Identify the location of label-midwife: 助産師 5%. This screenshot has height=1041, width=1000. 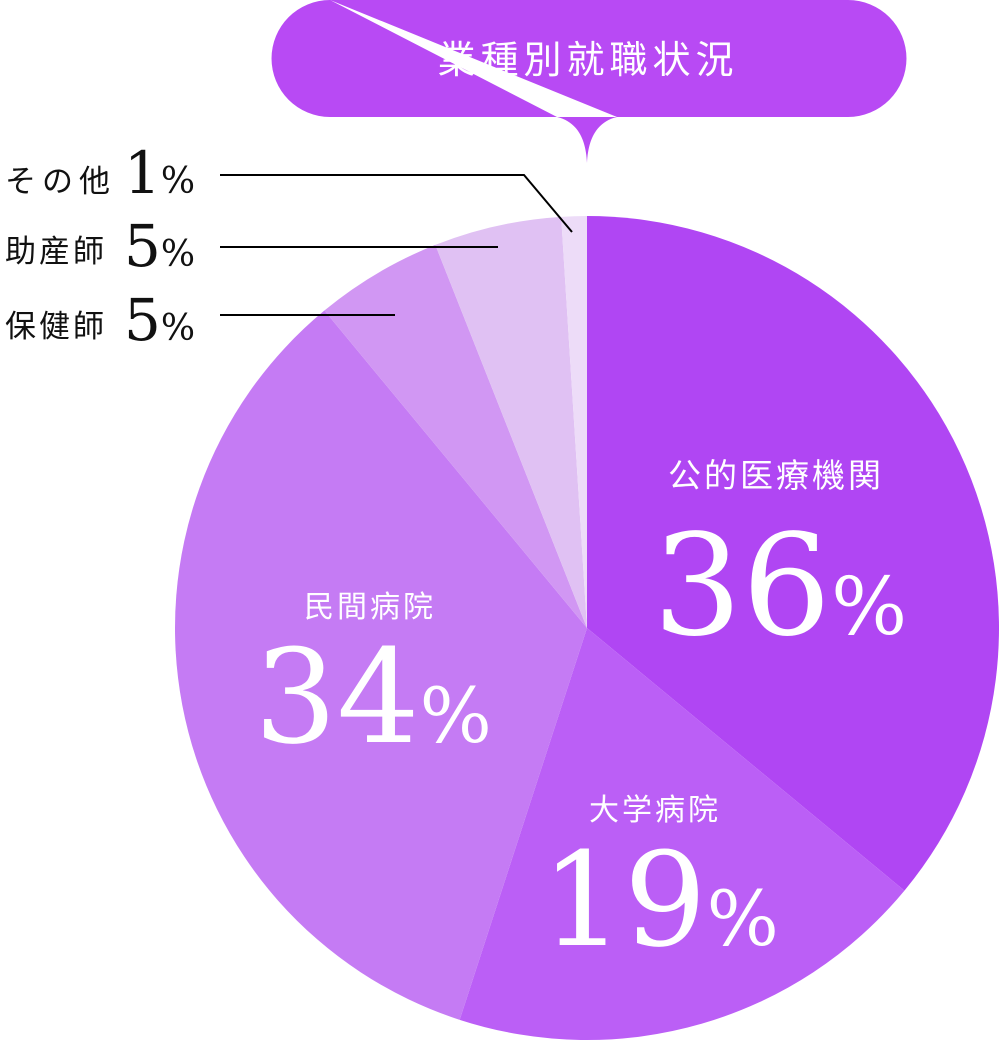
(100, 246).